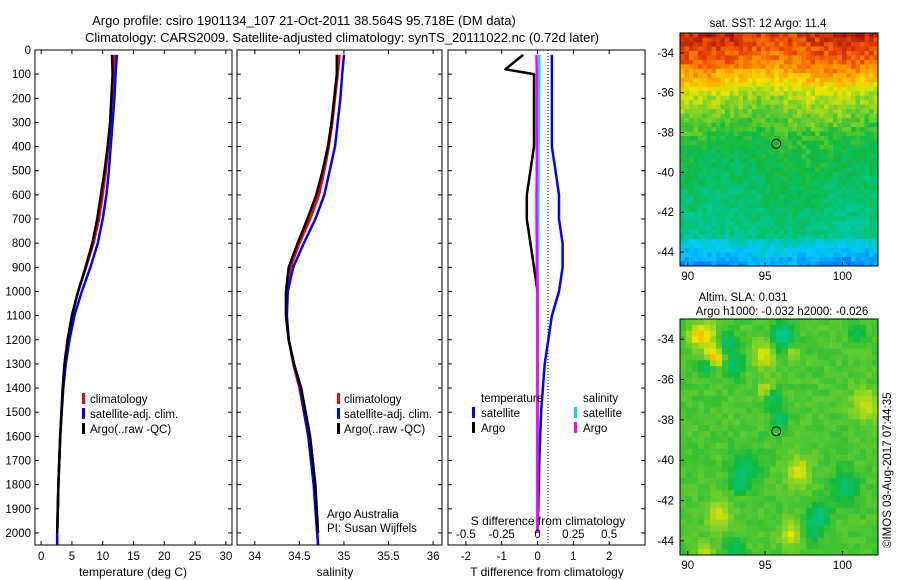 The image size is (900, 580). I want to click on y-tick-label: 1500, so click(18, 413).